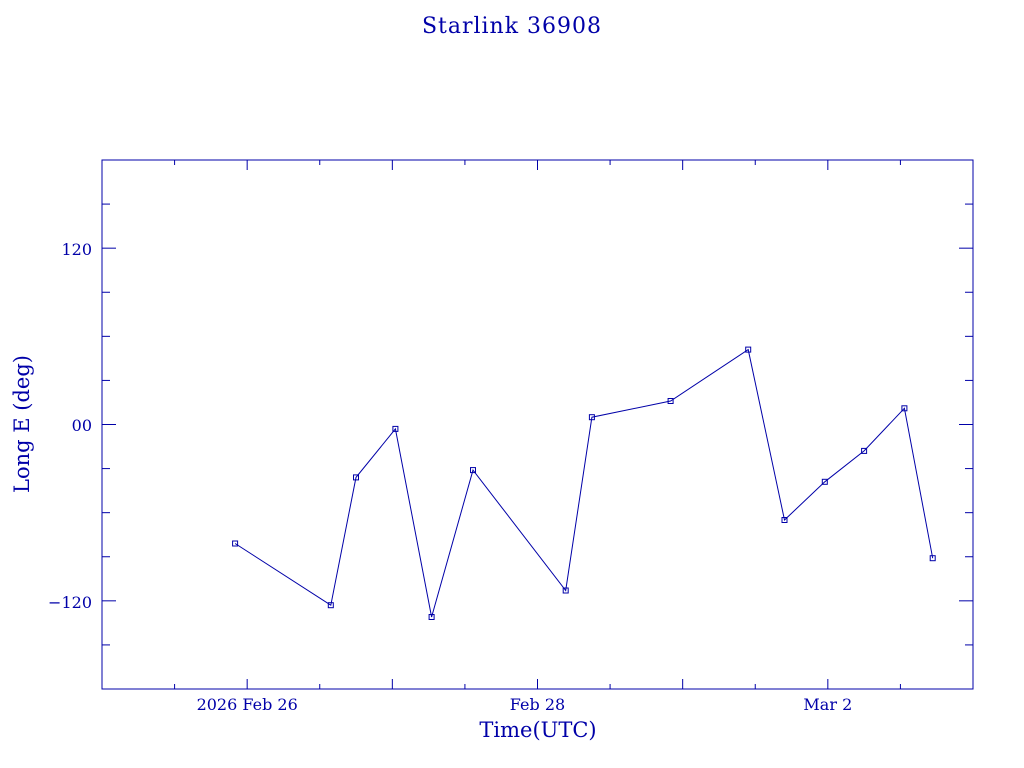 This screenshot has width=1024, height=768. I want to click on x-tick-label: Mar 2, so click(827, 704).